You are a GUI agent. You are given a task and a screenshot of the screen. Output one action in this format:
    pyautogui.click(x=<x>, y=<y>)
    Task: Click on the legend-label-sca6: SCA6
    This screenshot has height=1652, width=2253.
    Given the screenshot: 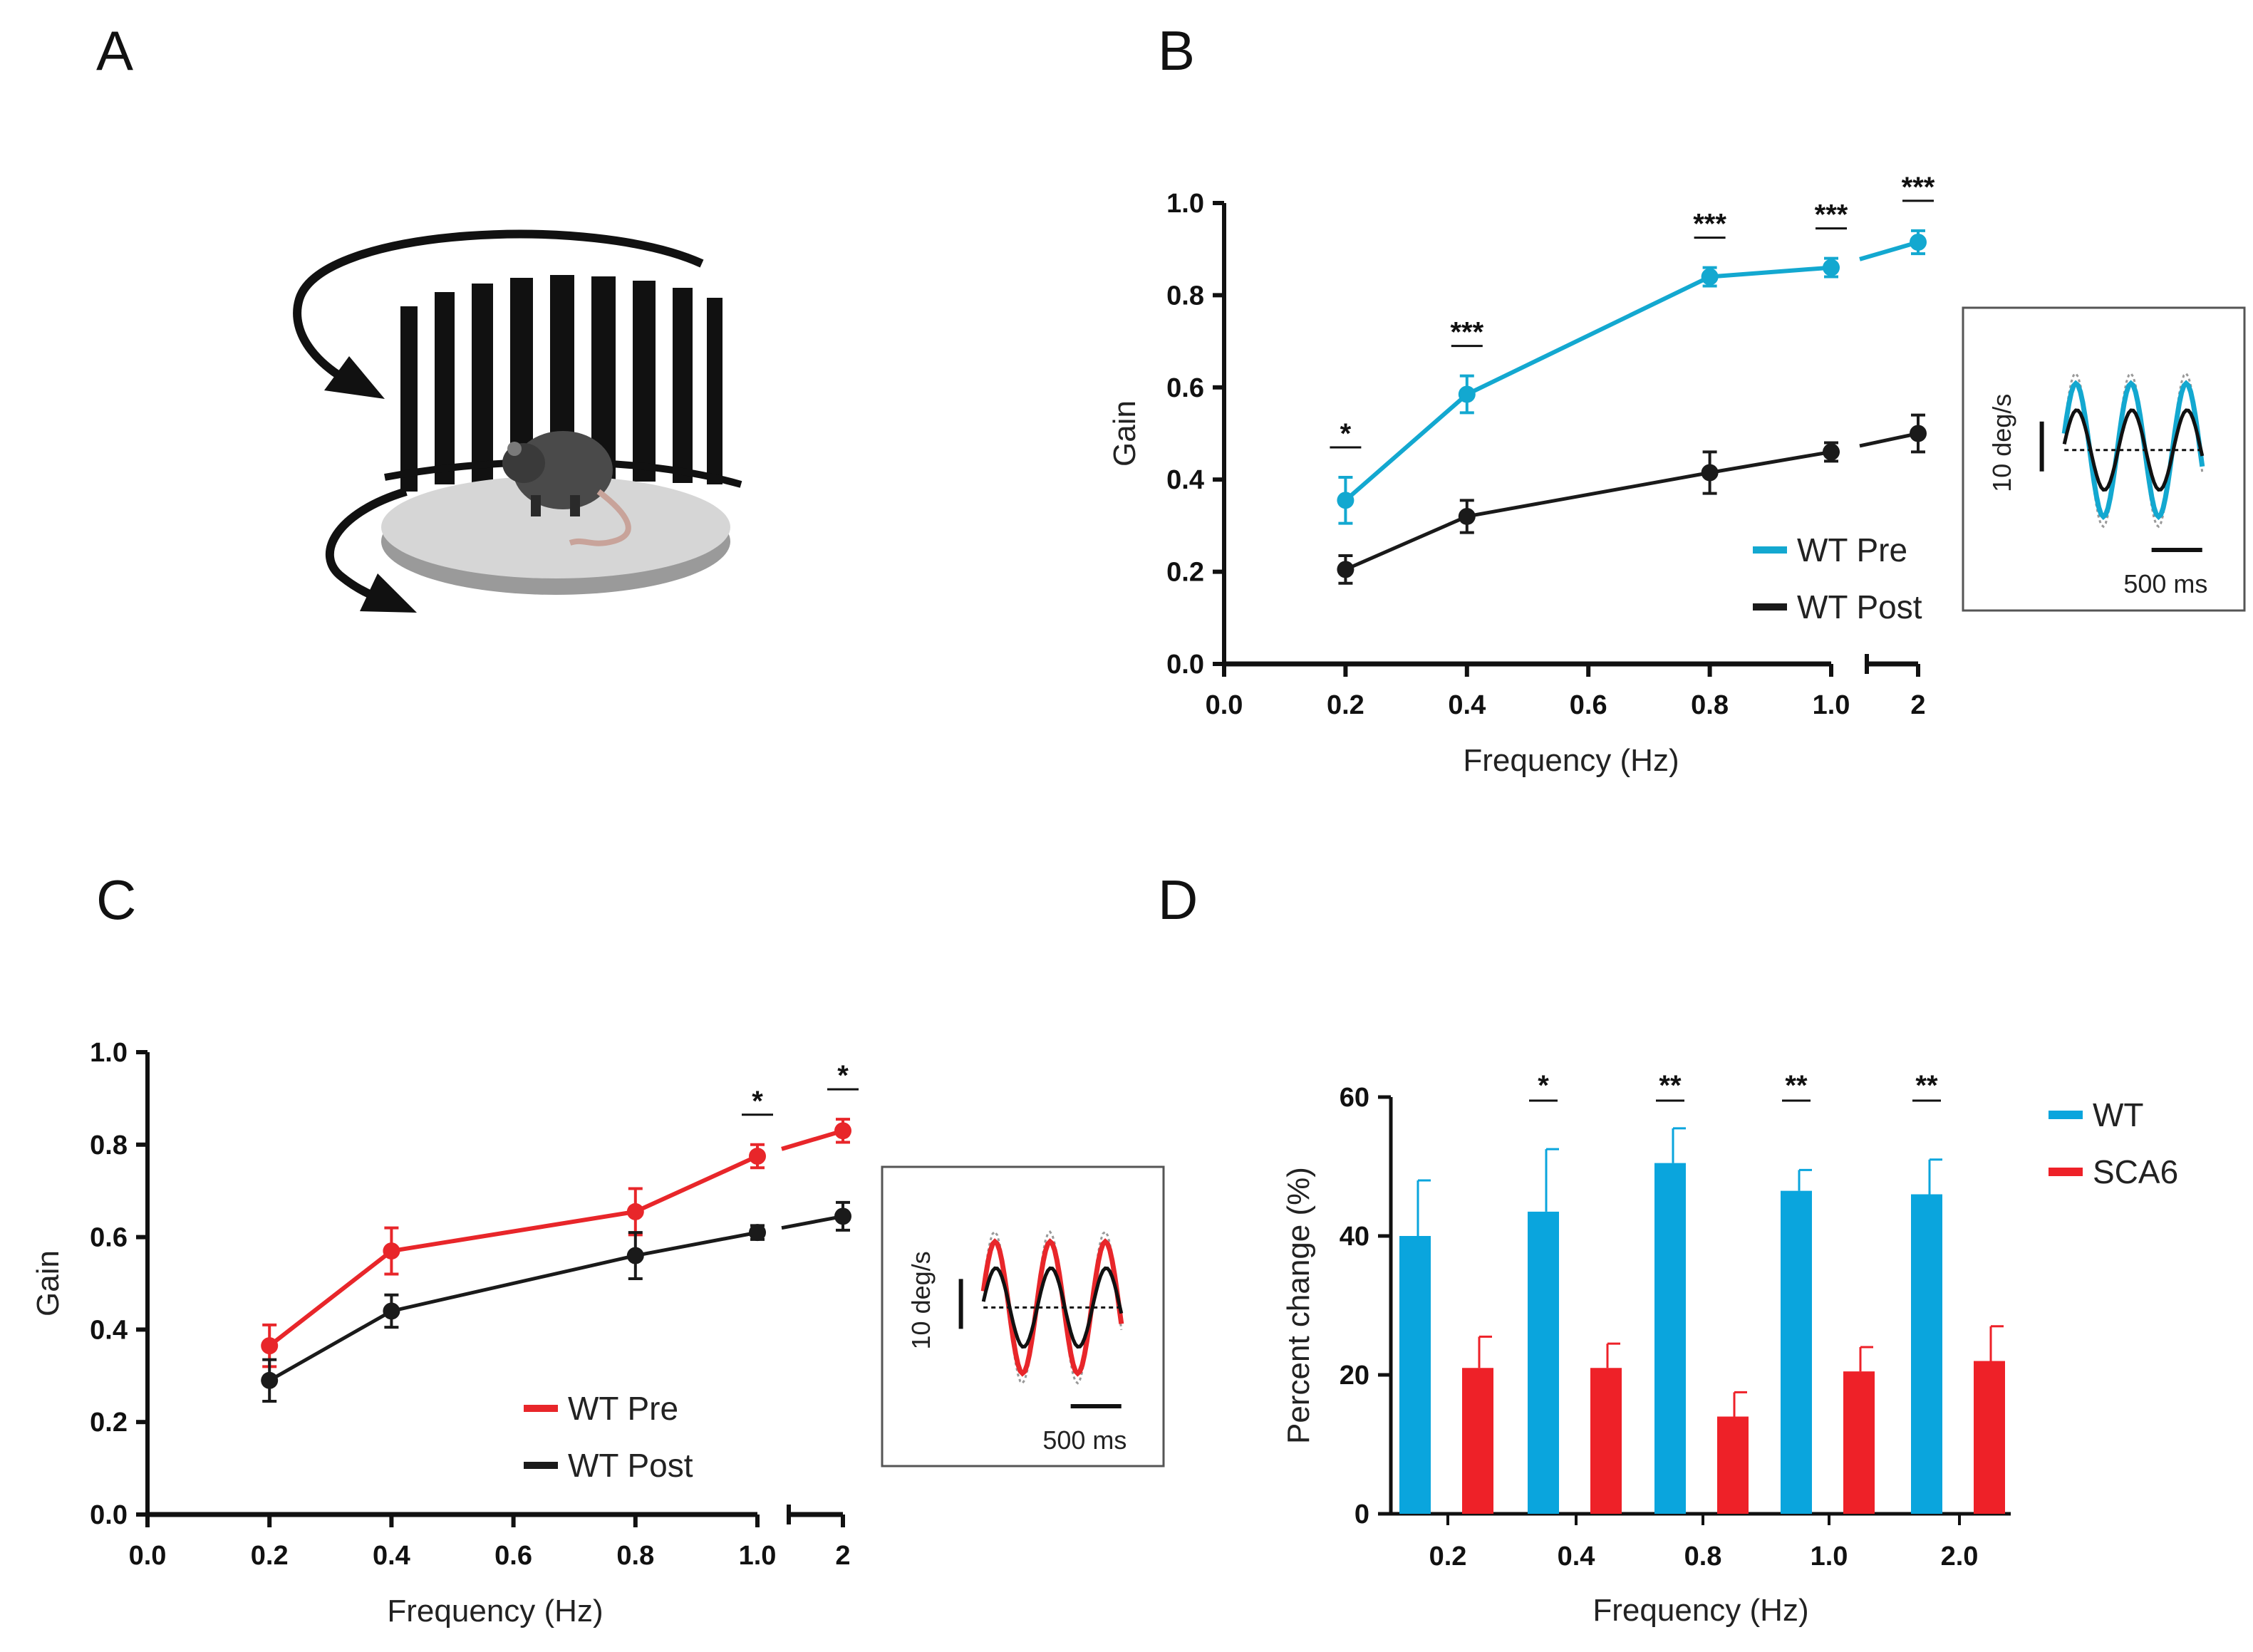 What is the action you would take?
    pyautogui.click(x=2135, y=1171)
    